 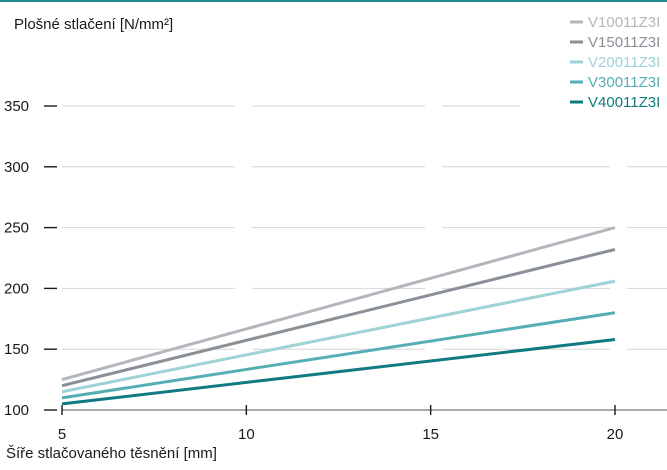 I want to click on y-tick-label: 100, so click(x=16, y=410).